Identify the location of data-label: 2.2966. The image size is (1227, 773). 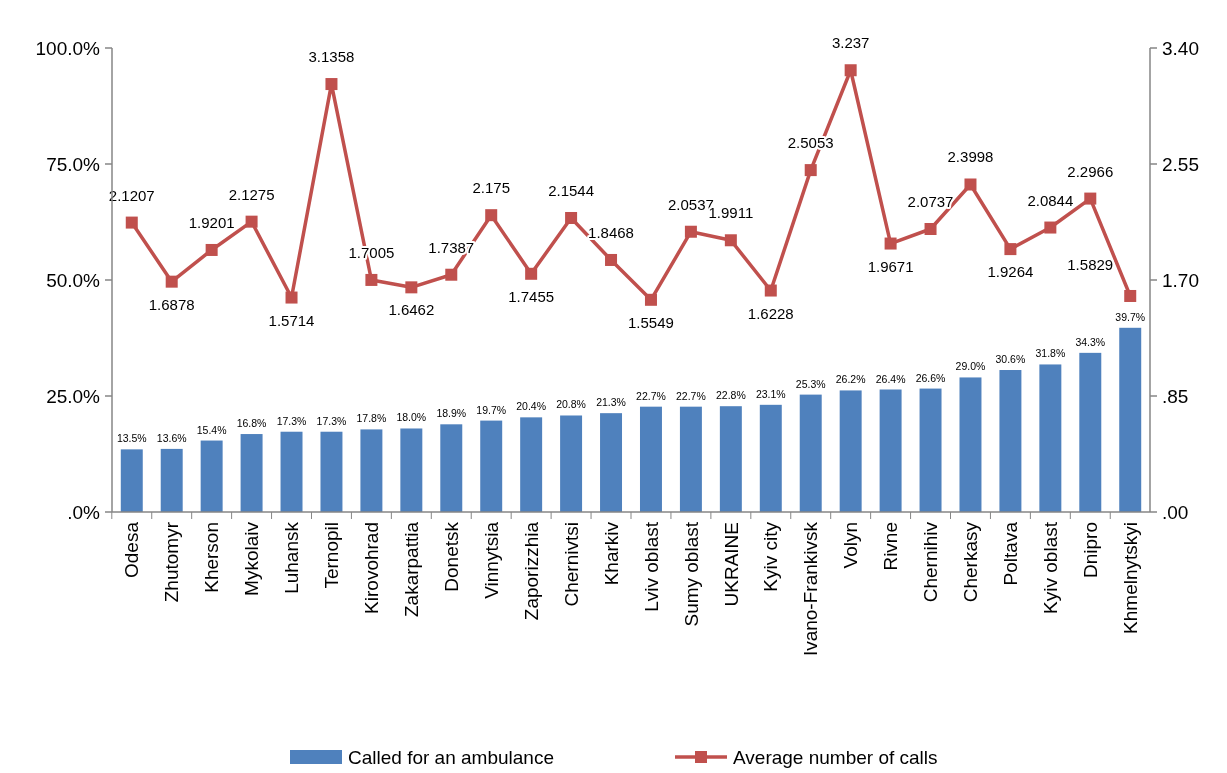
(1090, 171).